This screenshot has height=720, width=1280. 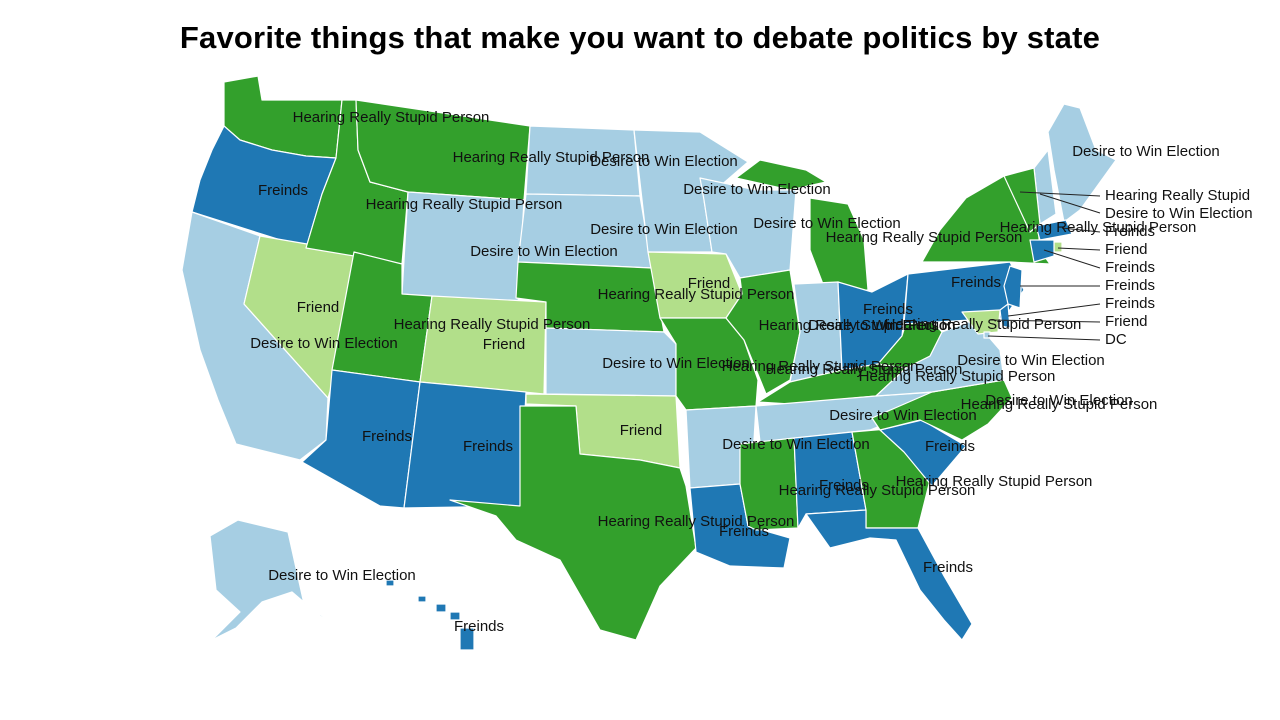 I want to click on state-md, so click(x=981, y=322).